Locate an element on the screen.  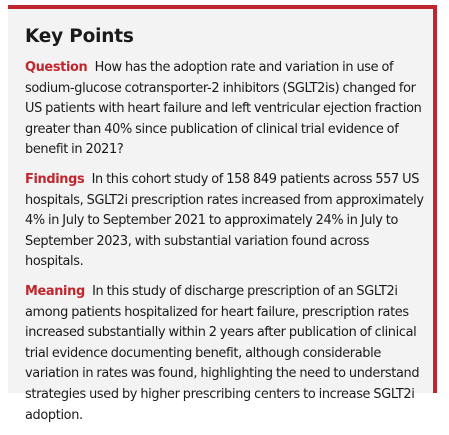
findings-label: Findings is located at coordinates (55, 179).